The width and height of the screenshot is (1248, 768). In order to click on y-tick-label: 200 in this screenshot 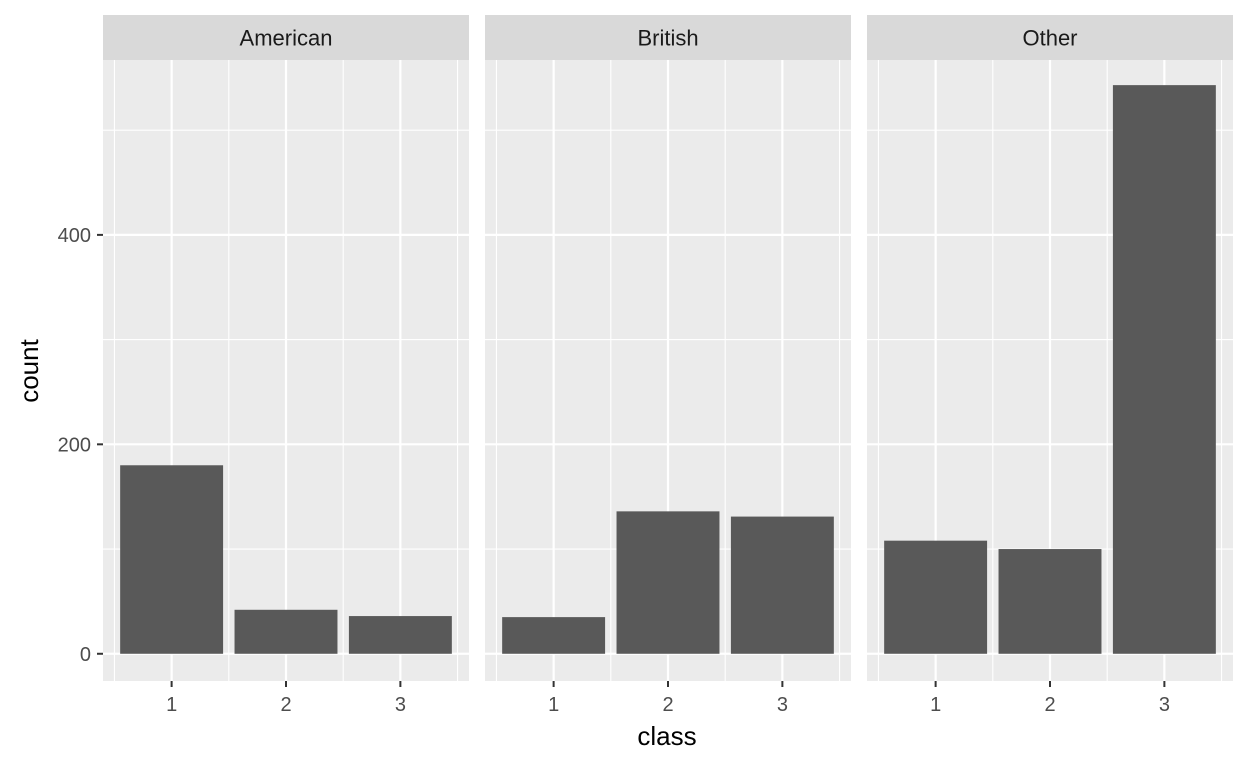, I will do `click(74, 445)`.